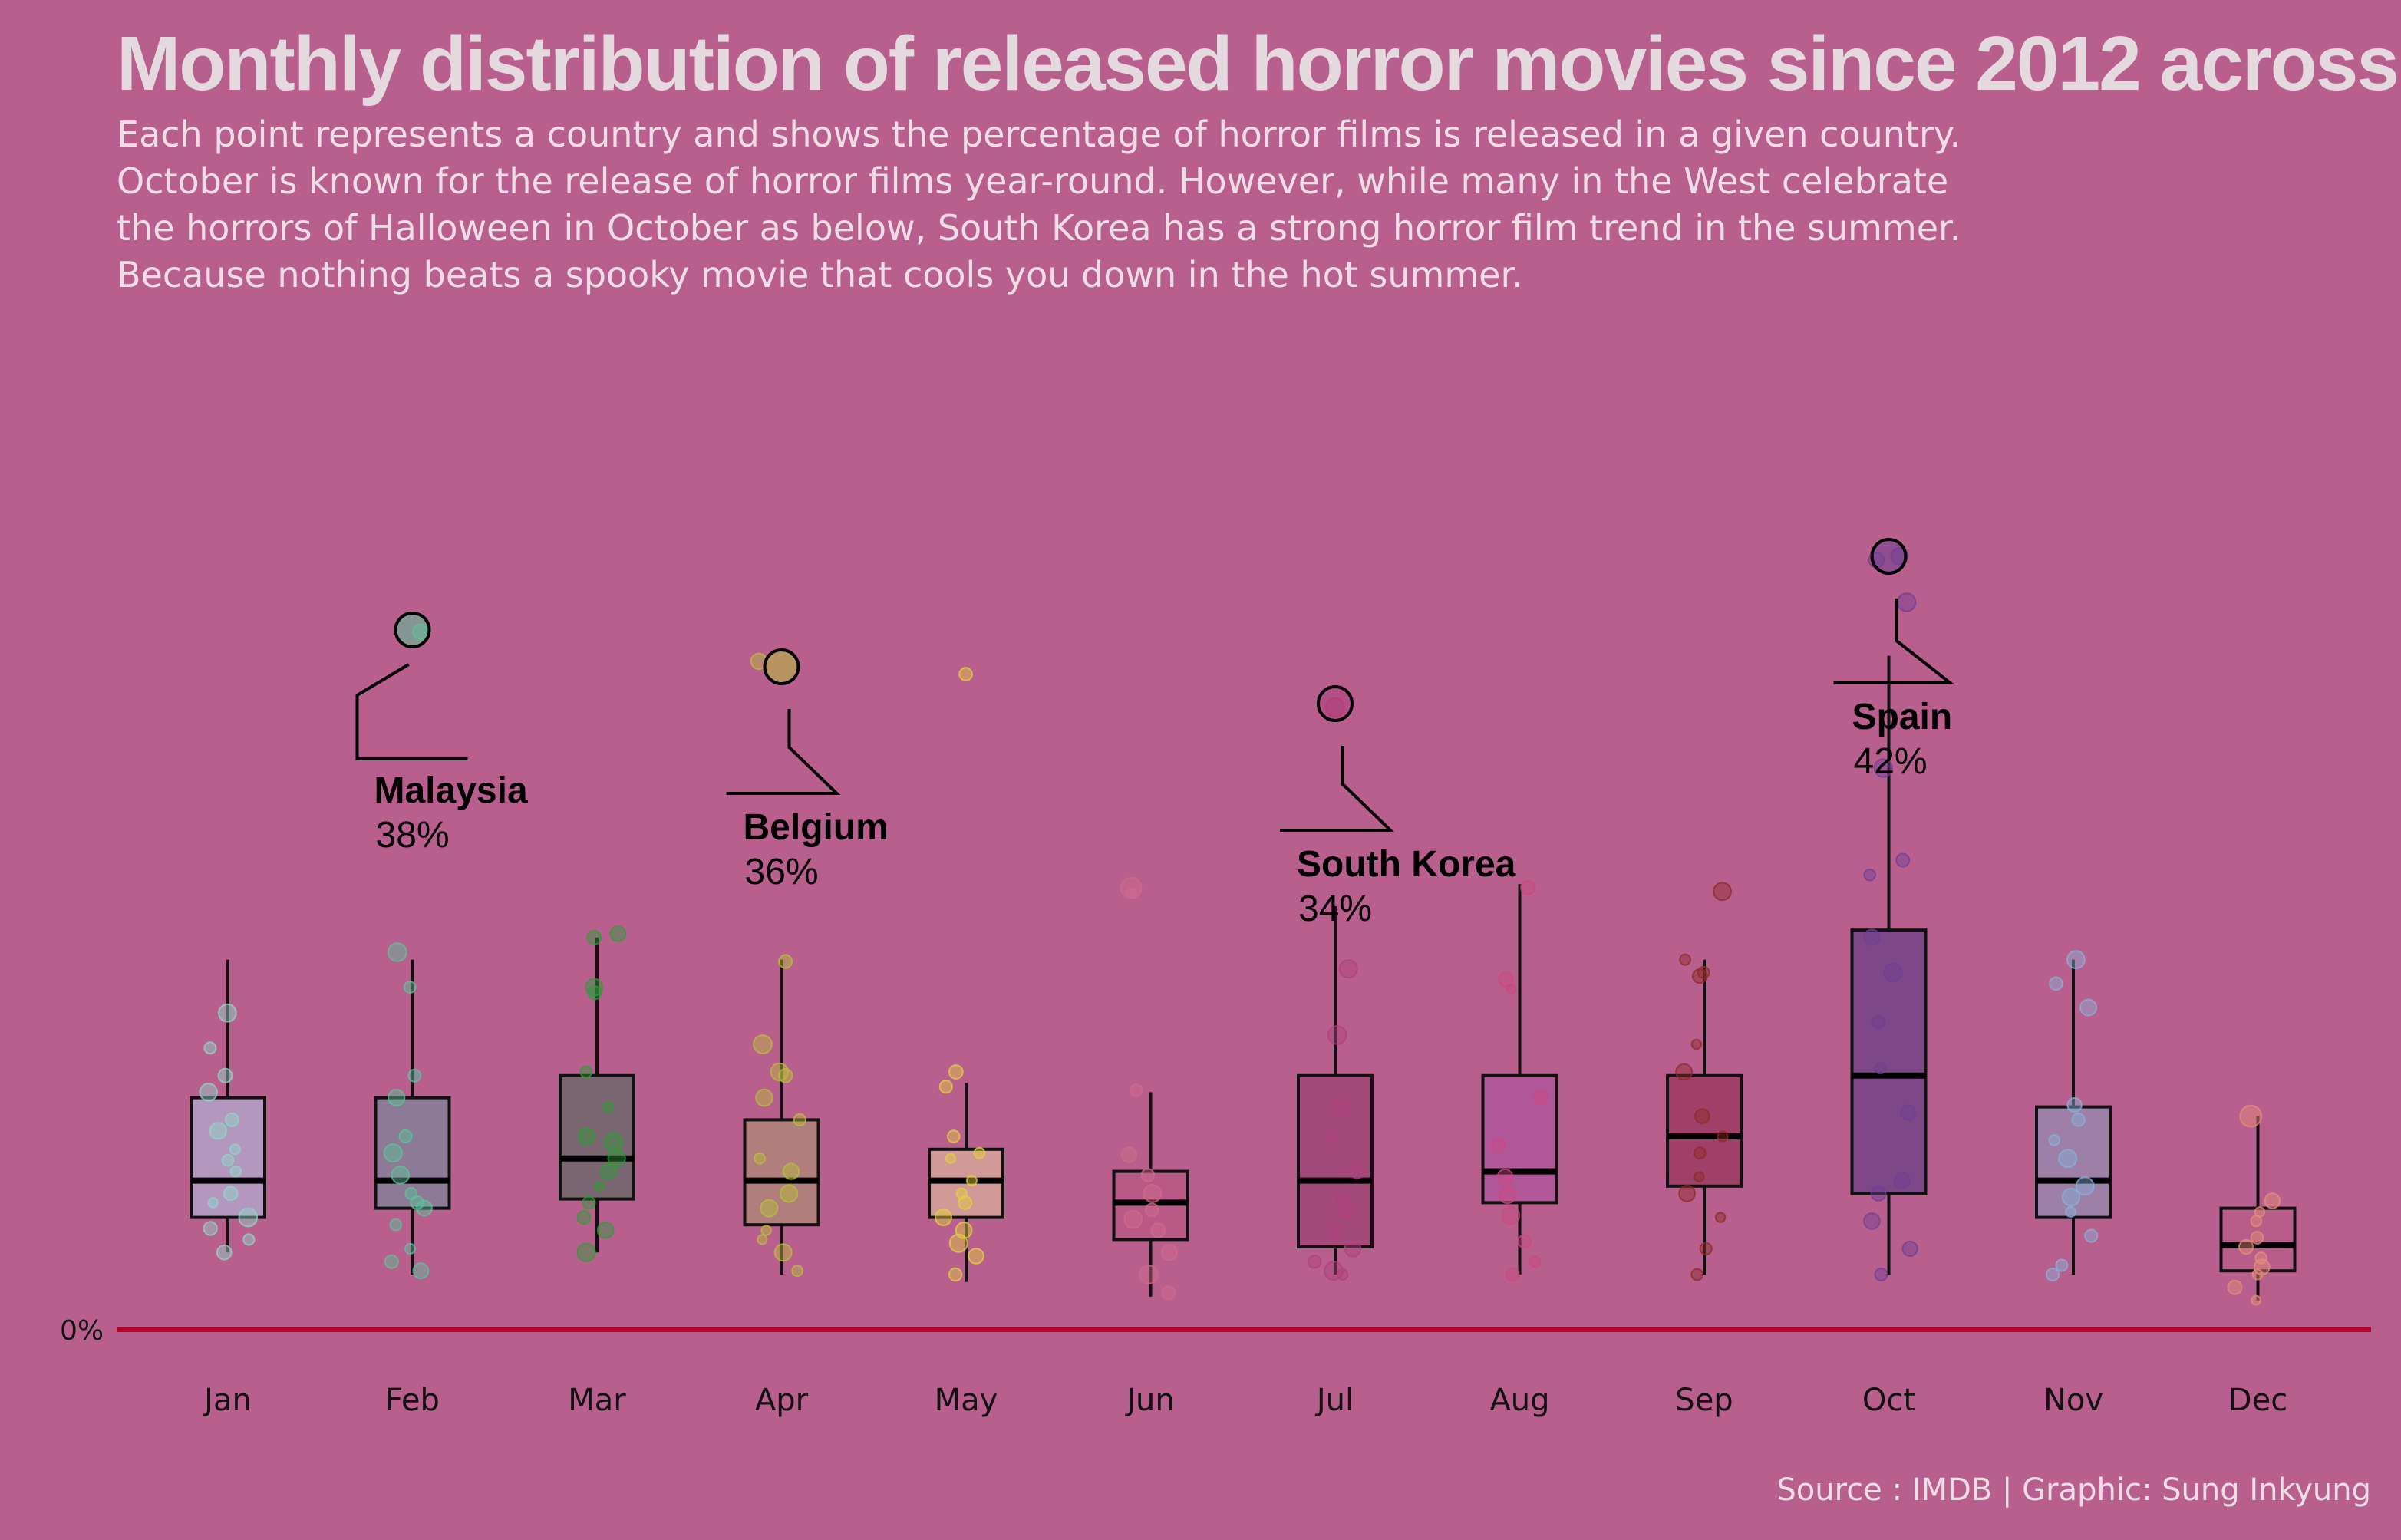  What do you see at coordinates (1335, 909) in the screenshot?
I see `annotation-value-label: 34%` at bounding box center [1335, 909].